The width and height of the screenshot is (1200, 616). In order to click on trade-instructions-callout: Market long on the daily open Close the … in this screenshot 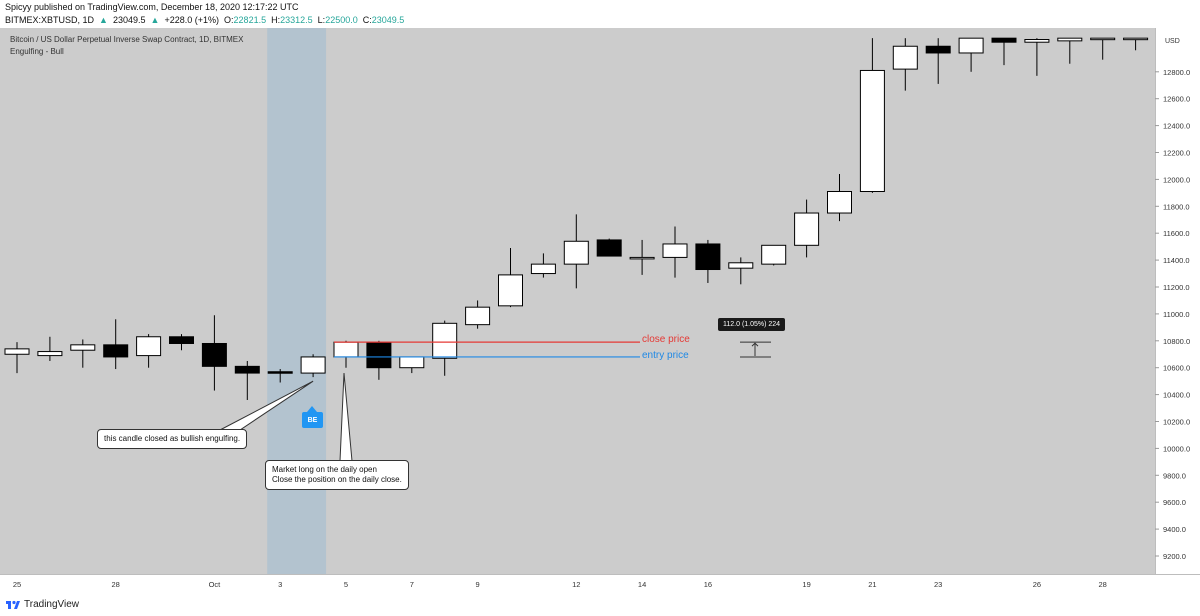, I will do `click(337, 475)`.